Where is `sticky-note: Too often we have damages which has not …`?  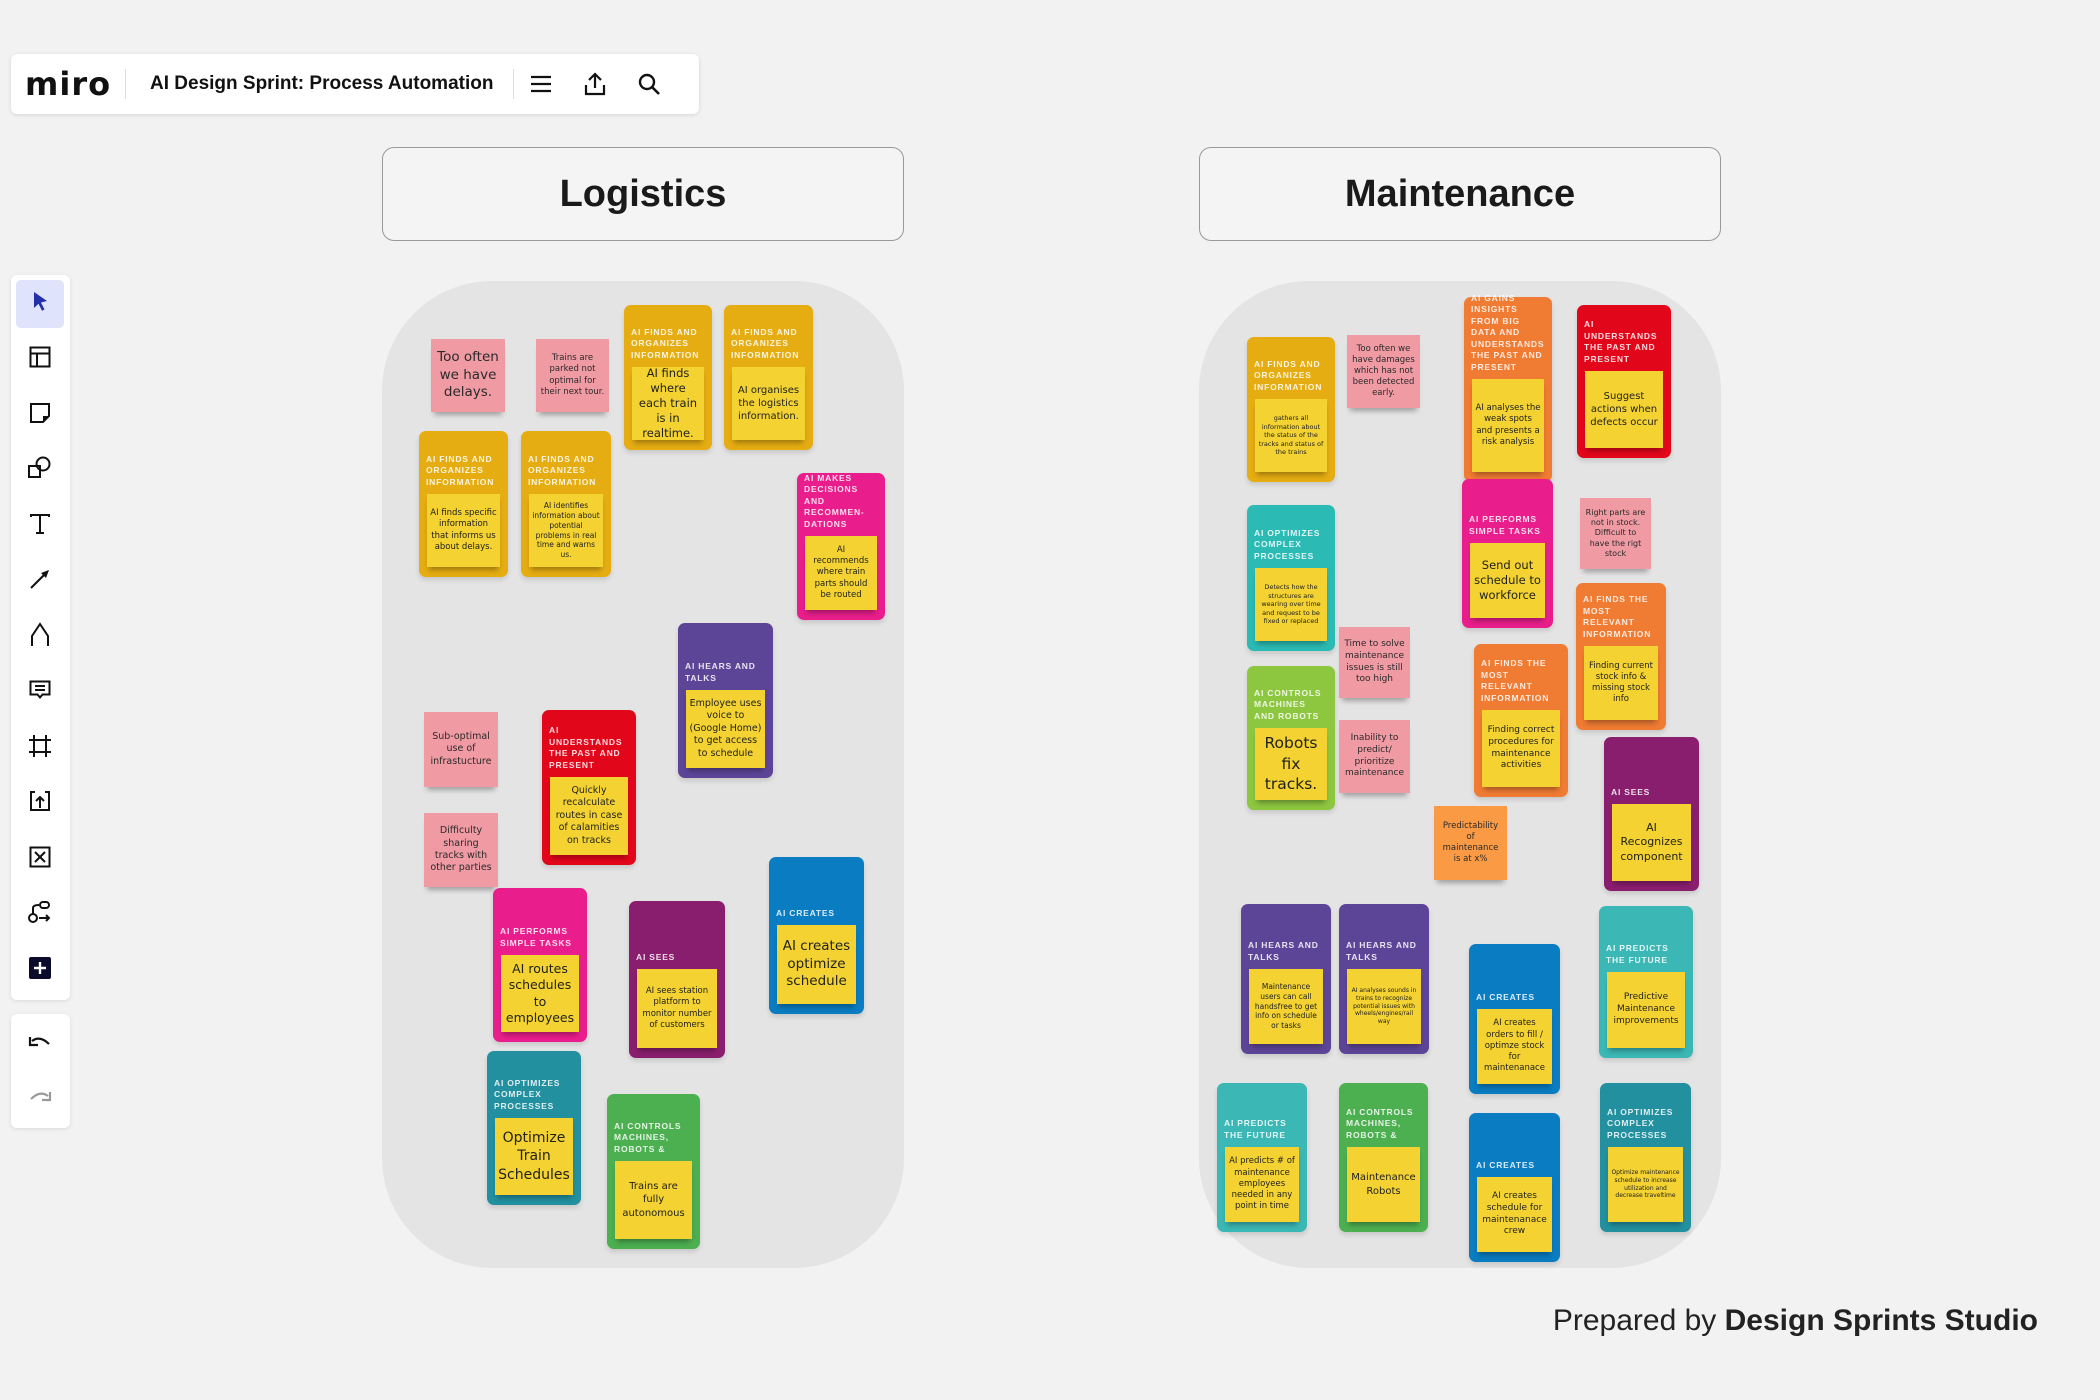
sticky-note: Too often we have damages which has not … is located at coordinates (1383, 371).